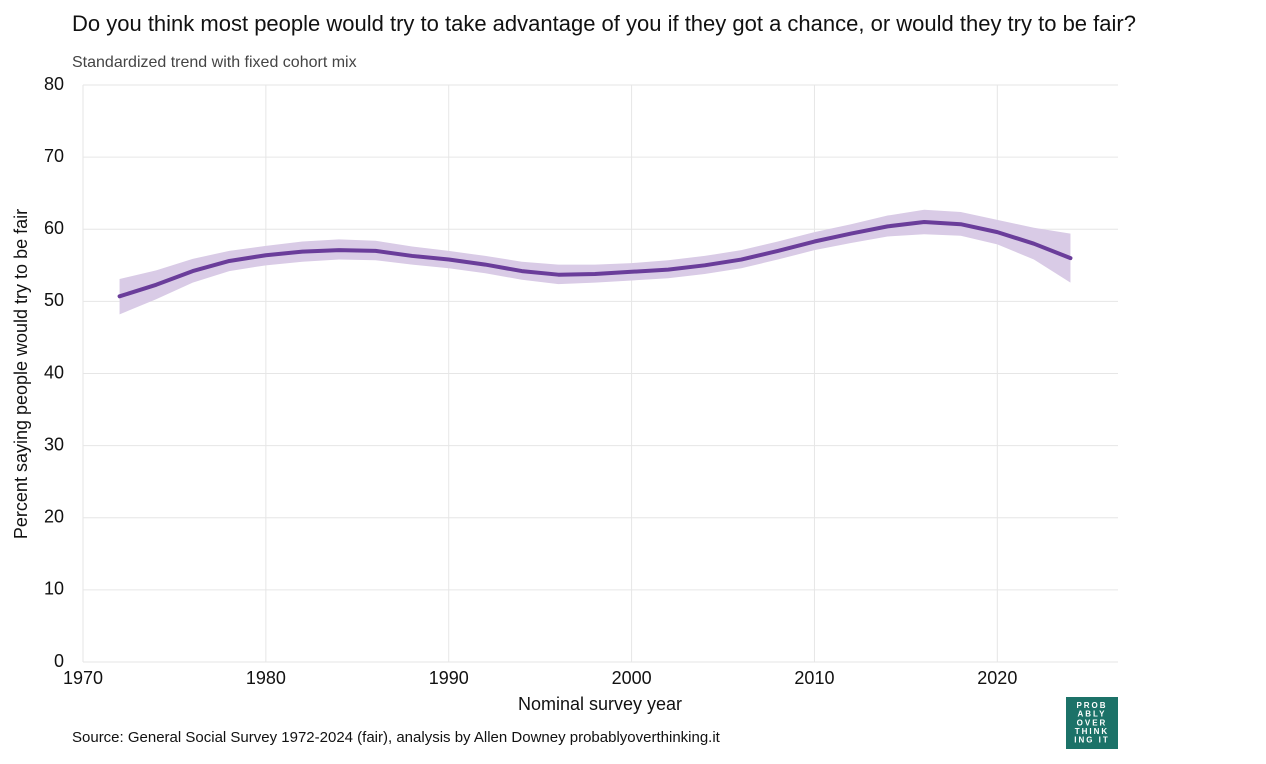  I want to click on x-axis-label: Nominal survey year, so click(600, 704).